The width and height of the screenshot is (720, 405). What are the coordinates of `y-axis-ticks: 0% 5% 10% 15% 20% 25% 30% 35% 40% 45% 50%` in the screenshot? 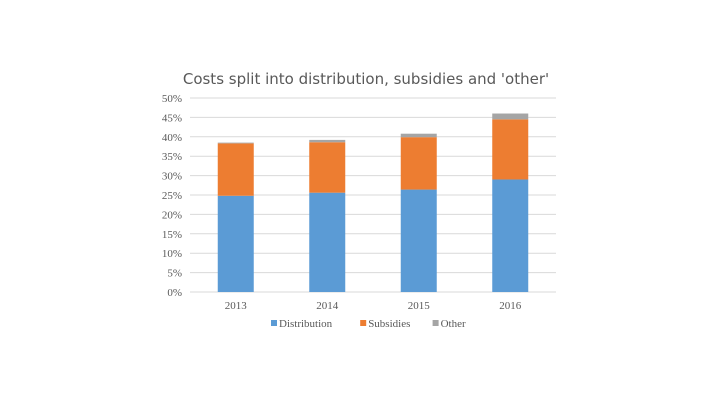 It's located at (172, 196).